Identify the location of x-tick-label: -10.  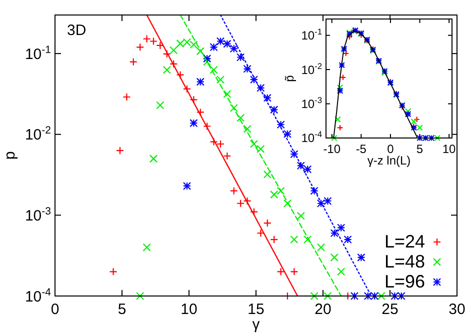
(332, 149).